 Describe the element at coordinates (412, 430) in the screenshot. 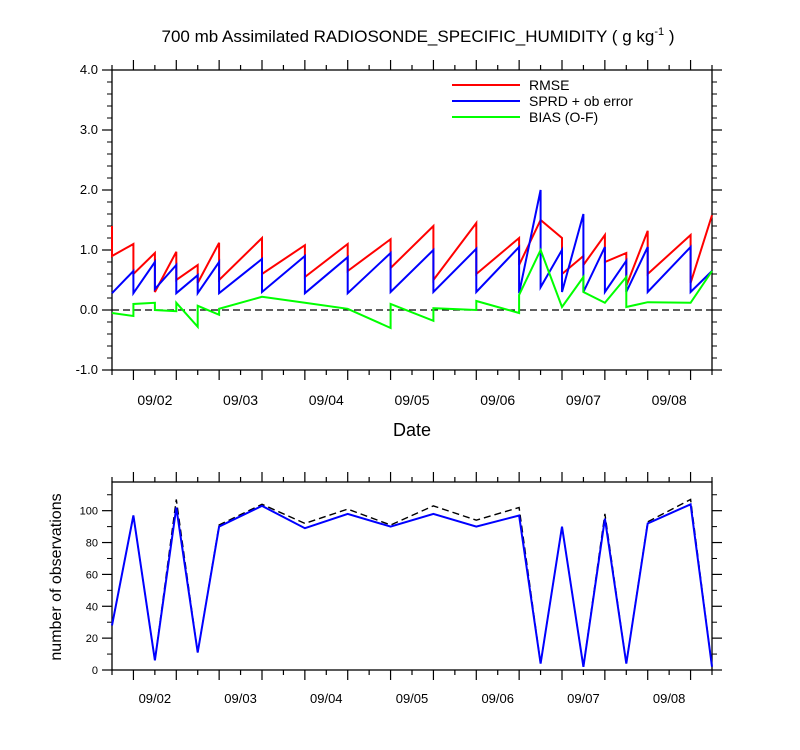

I see `top-xaxis-label: Date` at that location.